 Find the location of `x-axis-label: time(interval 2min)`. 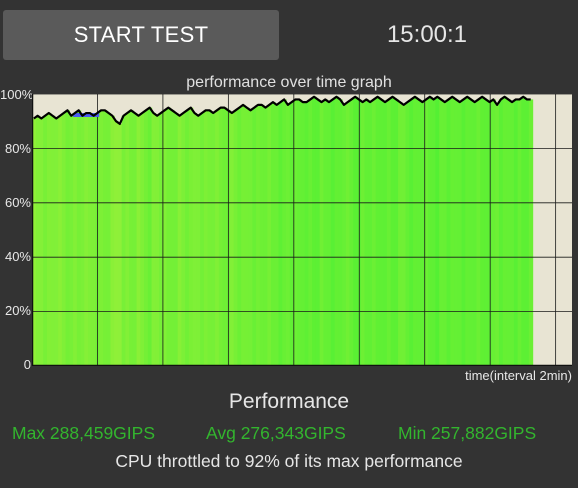

x-axis-label: time(interval 2min) is located at coordinates (518, 375).